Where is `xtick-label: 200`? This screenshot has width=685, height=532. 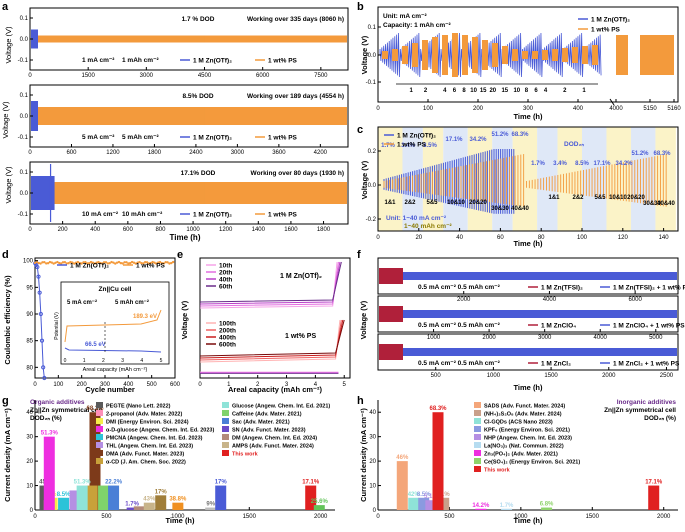
xtick-label: 200 is located at coordinates (82, 385).